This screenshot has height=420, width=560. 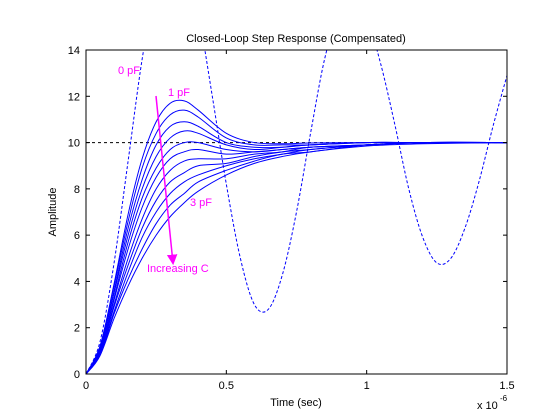 What do you see at coordinates (166, 180) in the screenshot?
I see `trend-arrow` at bounding box center [166, 180].